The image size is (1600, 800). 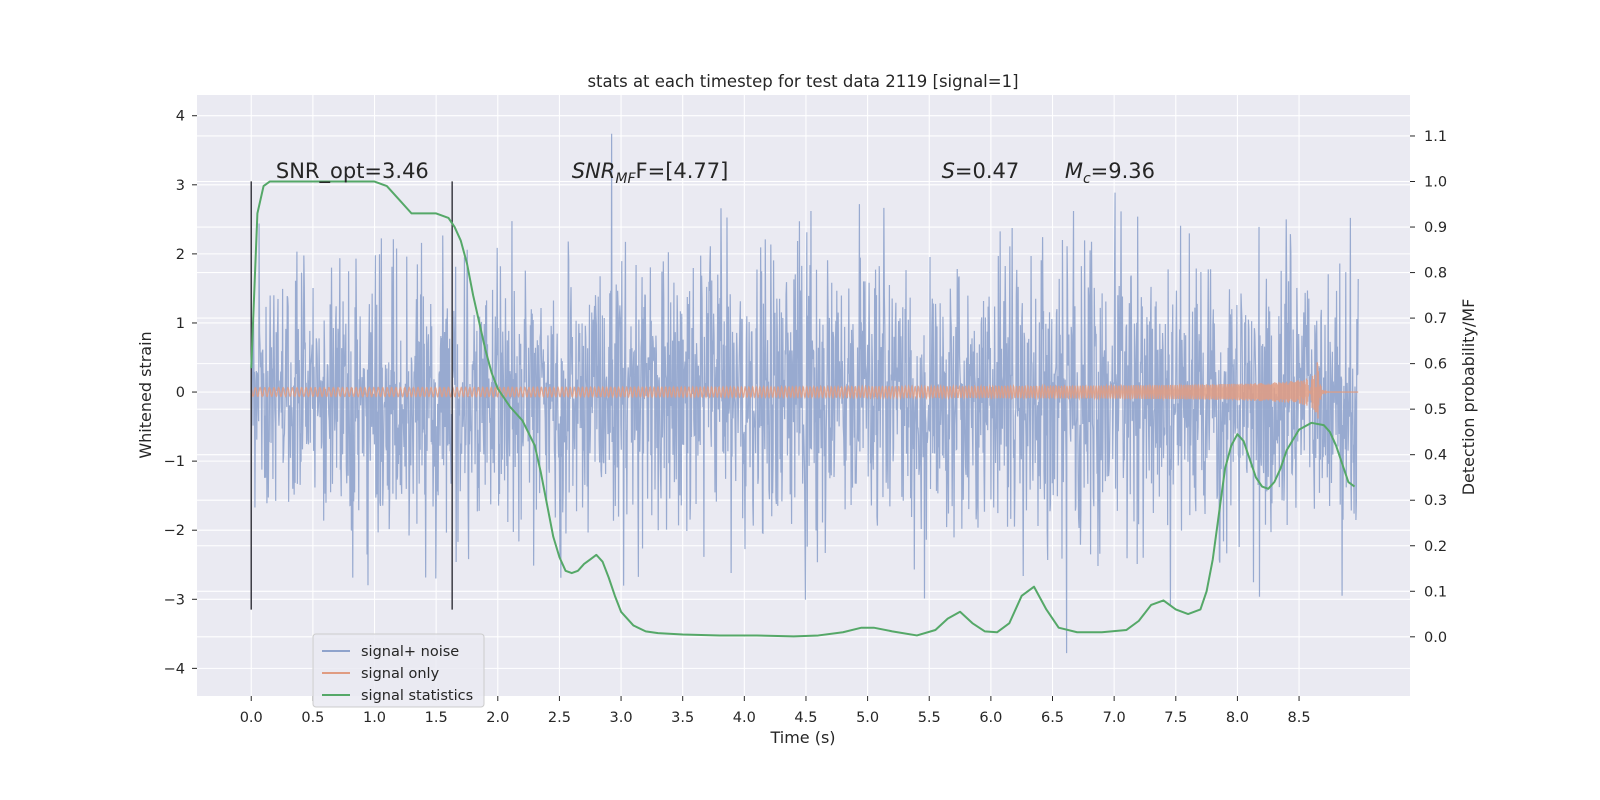 I want to click on annotation-snr-mf-subscript: MF, so click(x=625, y=179).